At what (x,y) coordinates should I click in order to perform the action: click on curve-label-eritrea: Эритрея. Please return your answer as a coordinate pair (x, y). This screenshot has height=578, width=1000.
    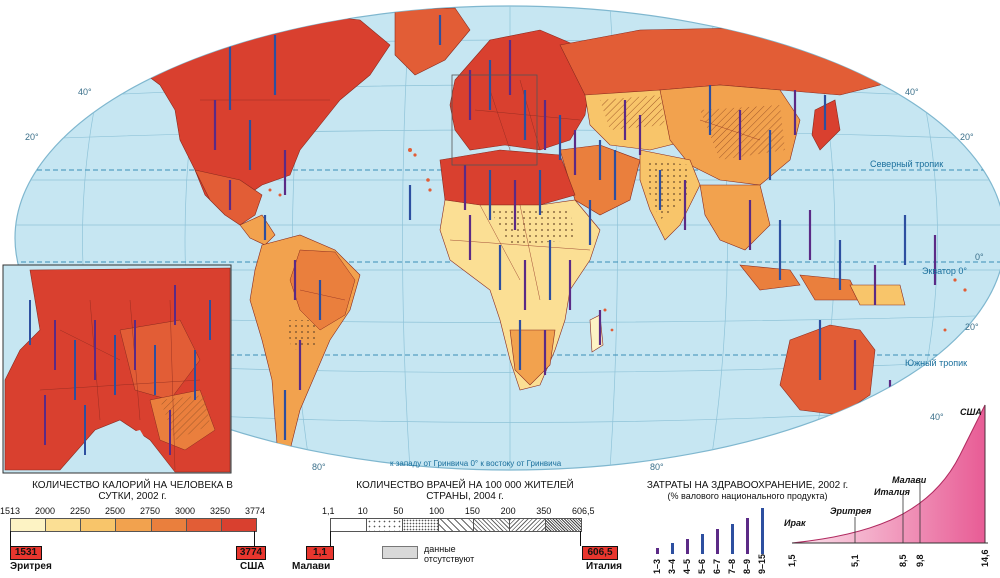
    Looking at the image, I should click on (851, 511).